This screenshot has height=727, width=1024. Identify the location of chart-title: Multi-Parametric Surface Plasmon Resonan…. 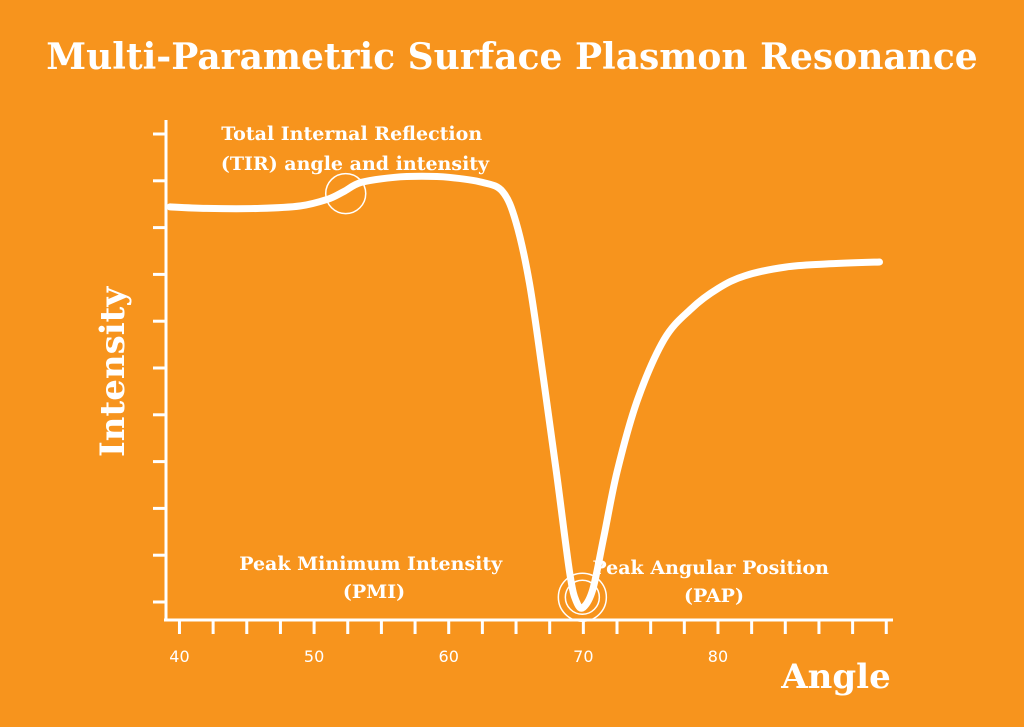
(511, 57).